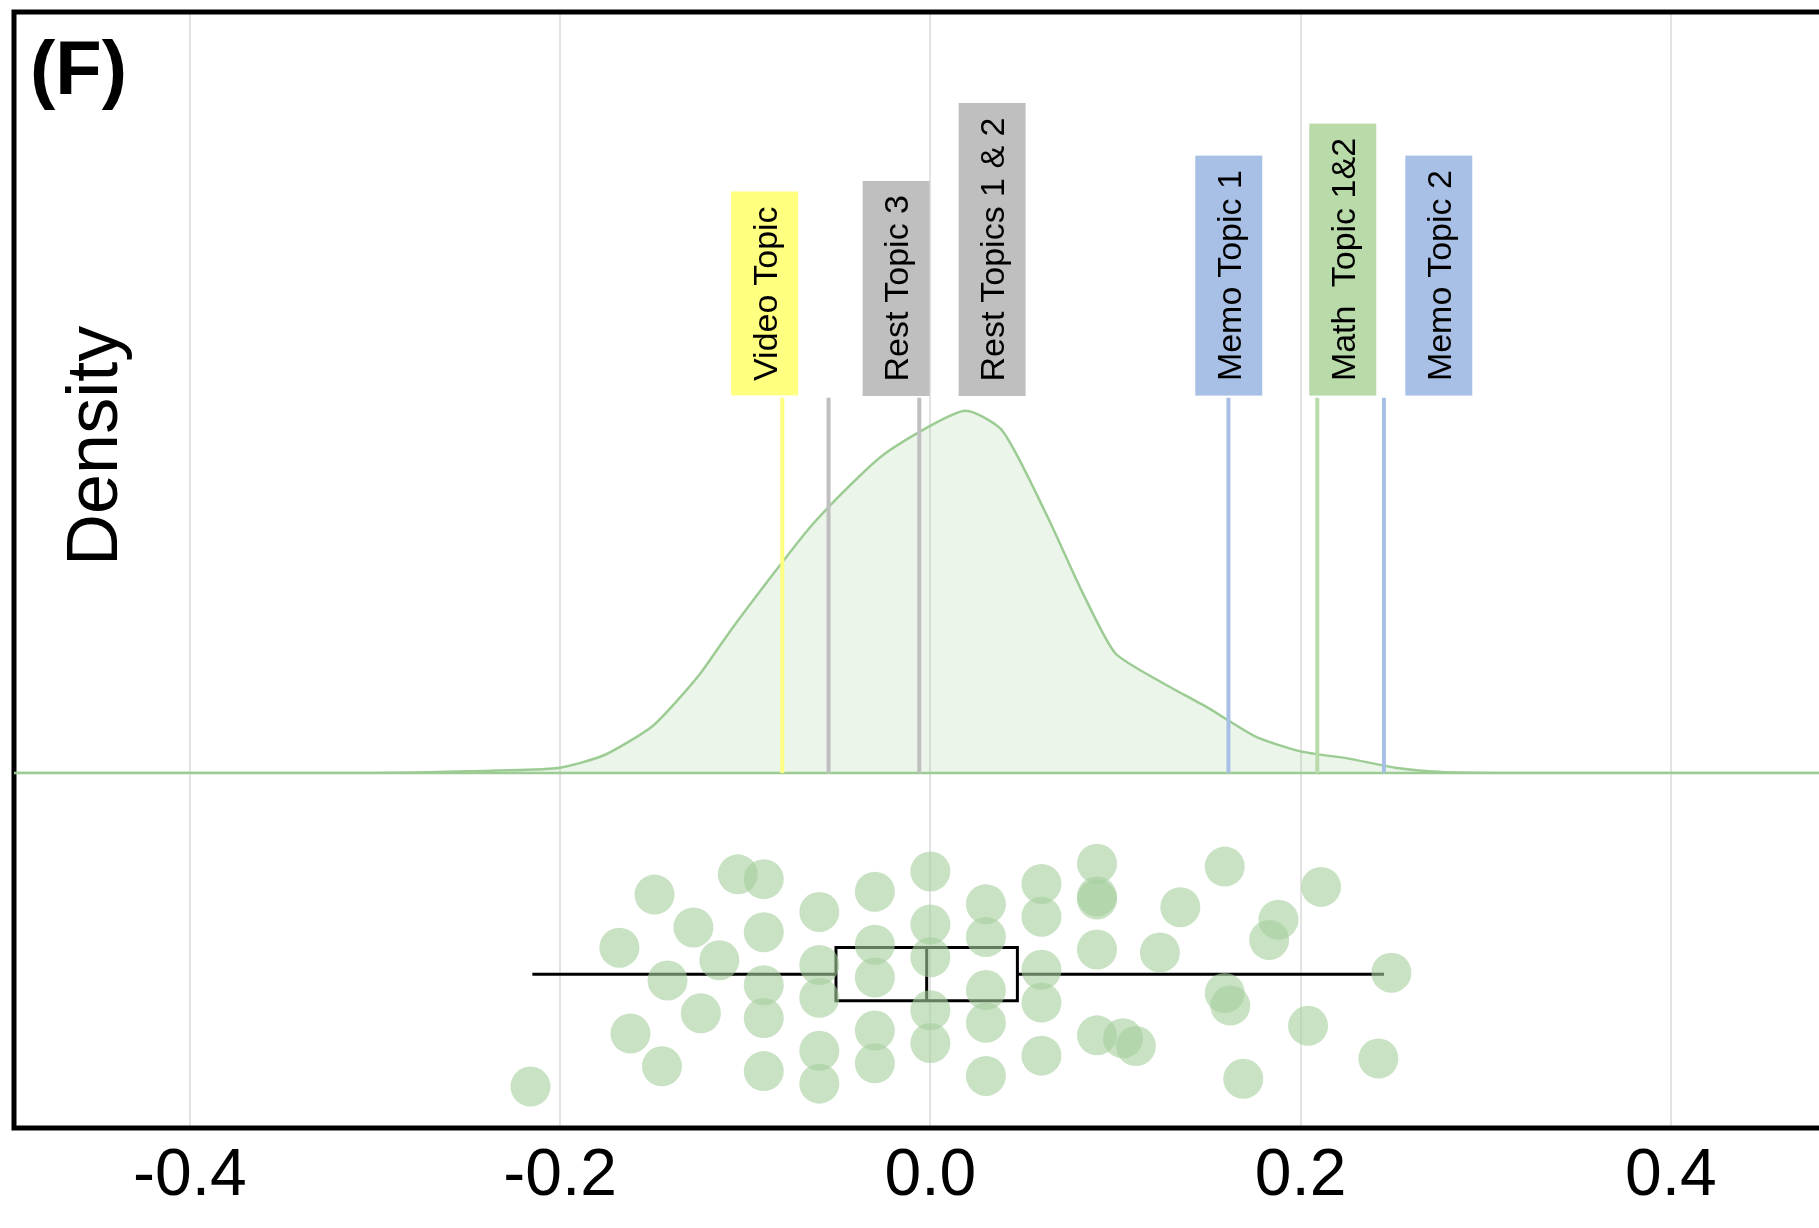 This screenshot has height=1228, width=1819. I want to click on x-tick-label: -0.2, so click(560, 1172).